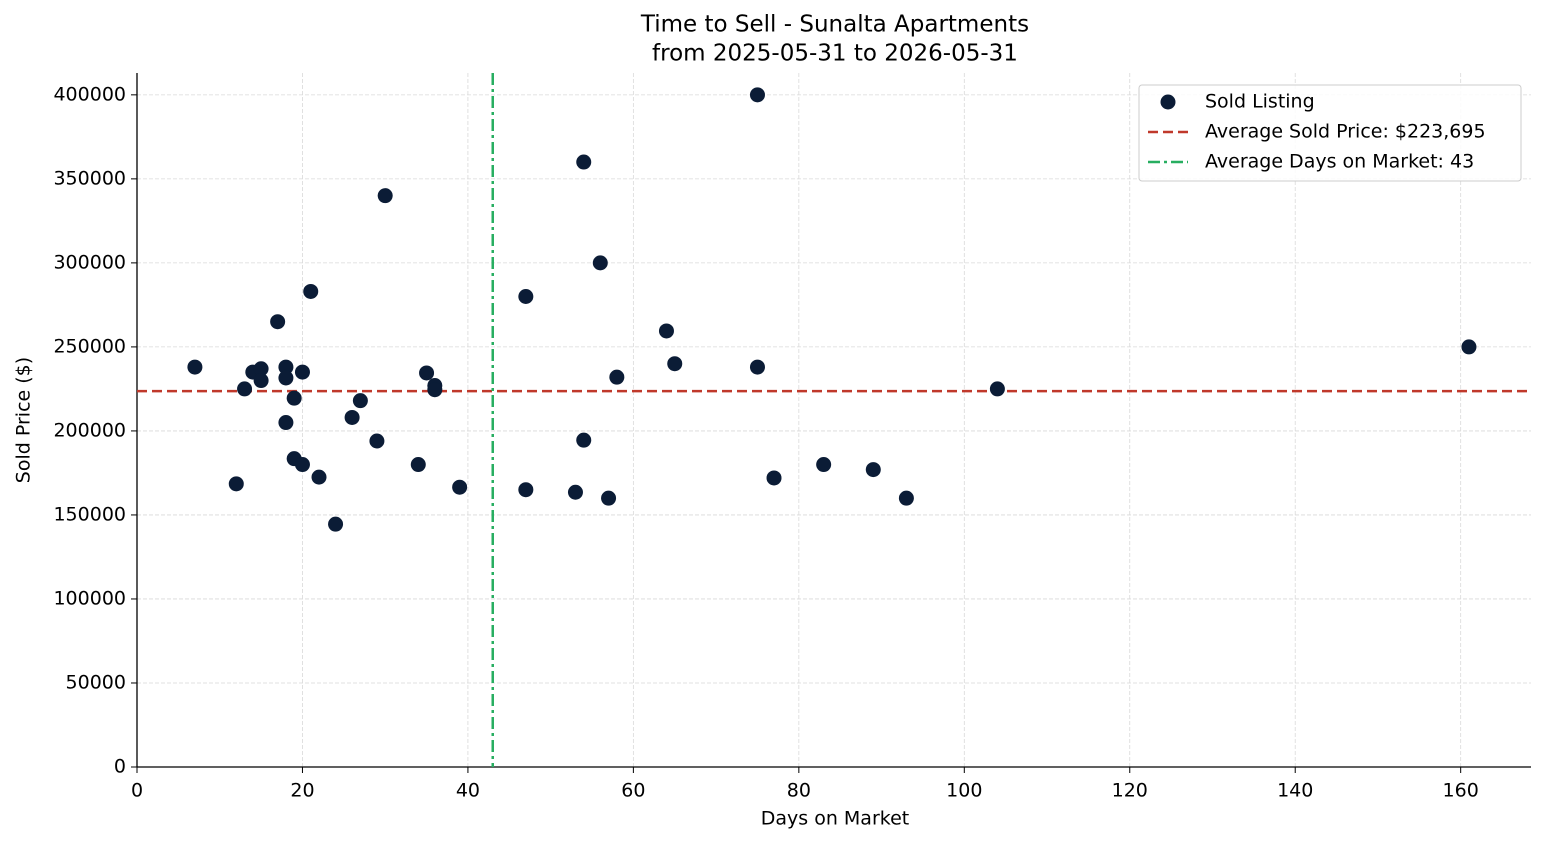 The width and height of the screenshot is (1547, 845). I want to click on y-tick-label: 250000, so click(89, 346).